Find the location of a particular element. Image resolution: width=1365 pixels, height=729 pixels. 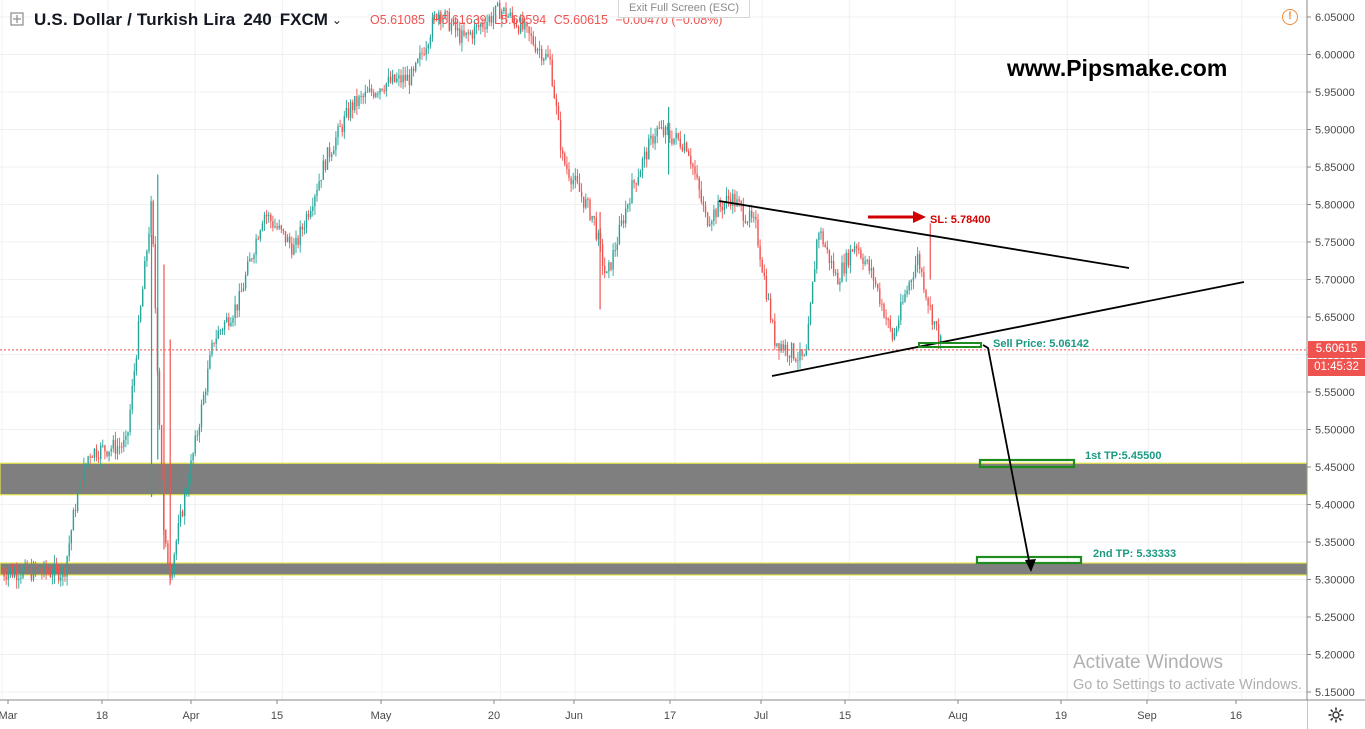

gear-icon is located at coordinates (1336, 715).